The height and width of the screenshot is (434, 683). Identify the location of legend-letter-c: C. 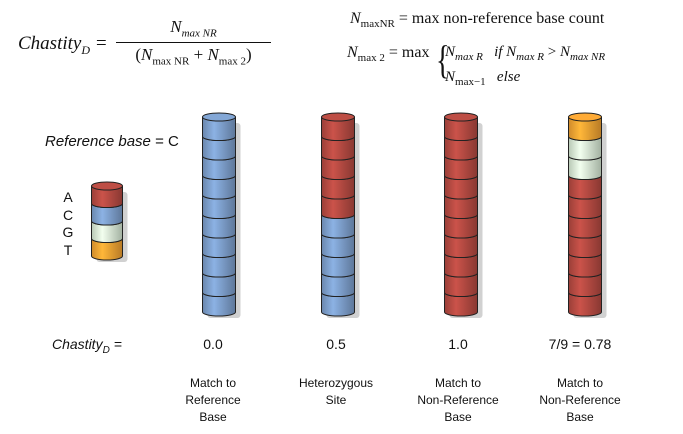
(68, 214).